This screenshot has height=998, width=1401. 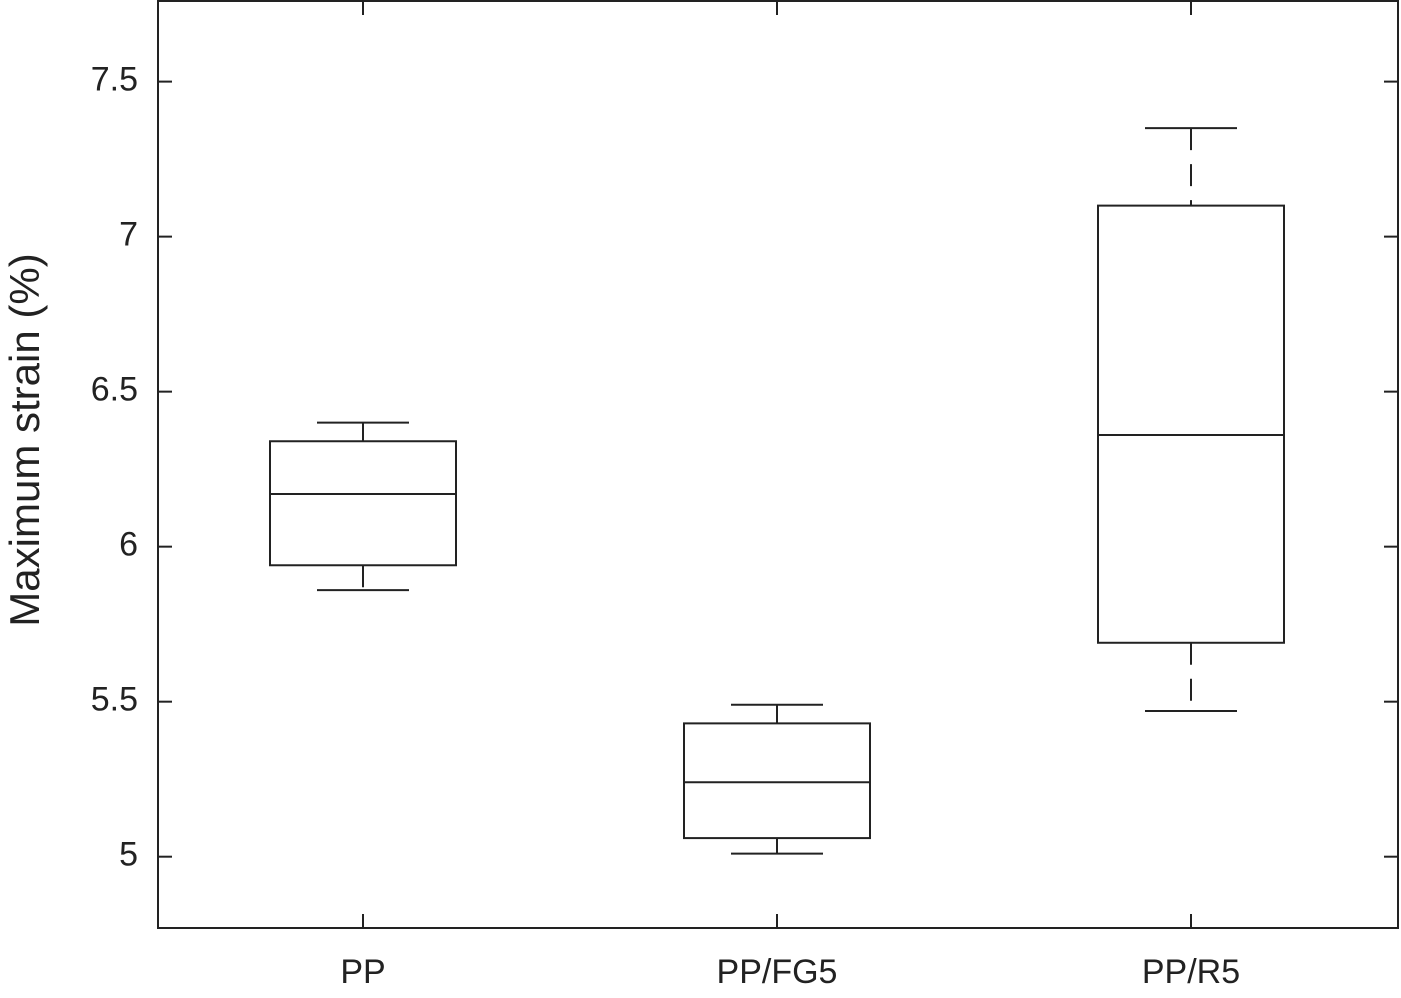 What do you see at coordinates (777, 972) in the screenshot?
I see `x-tick-label: PP/FG5` at bounding box center [777, 972].